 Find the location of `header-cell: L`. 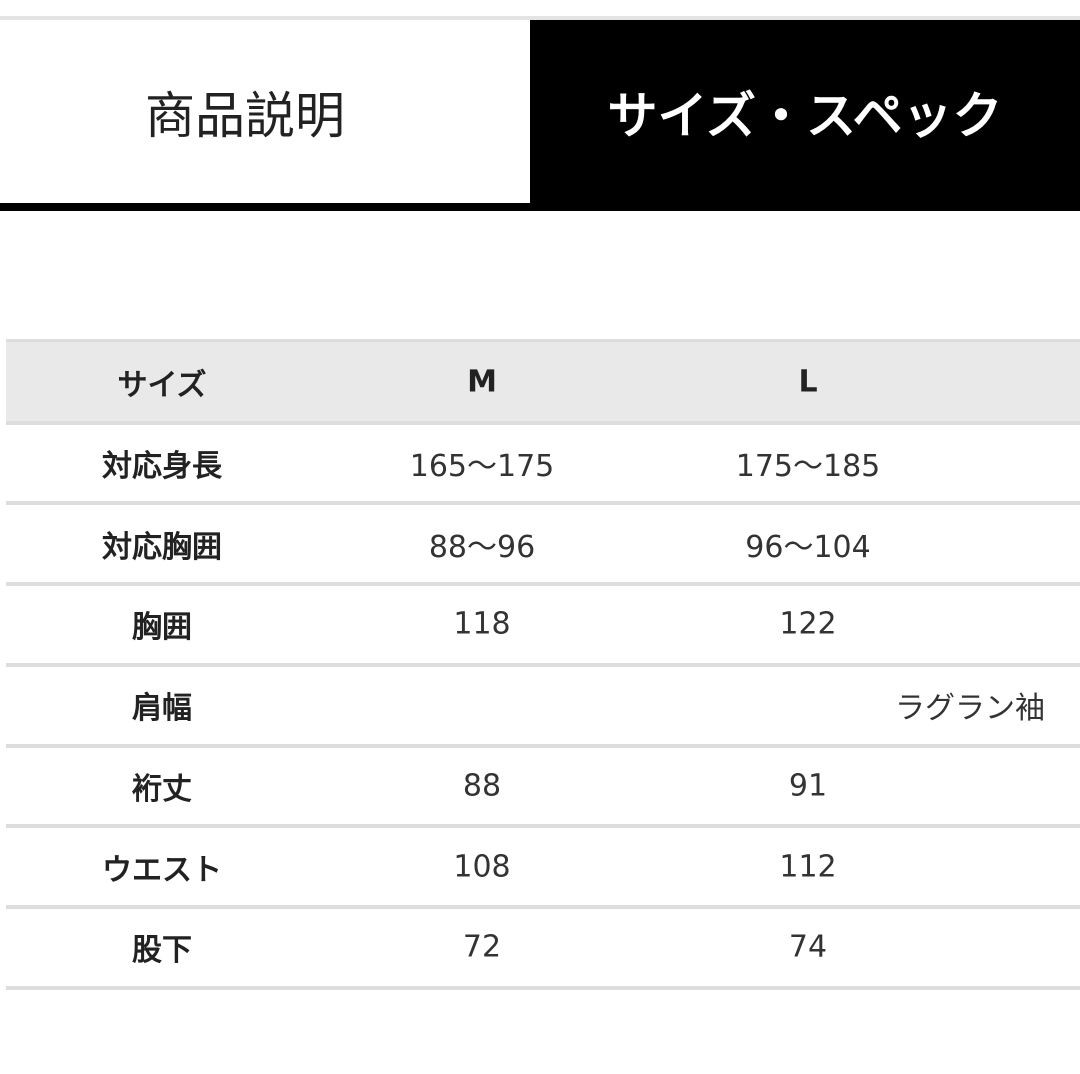

header-cell: L is located at coordinates (808, 382).